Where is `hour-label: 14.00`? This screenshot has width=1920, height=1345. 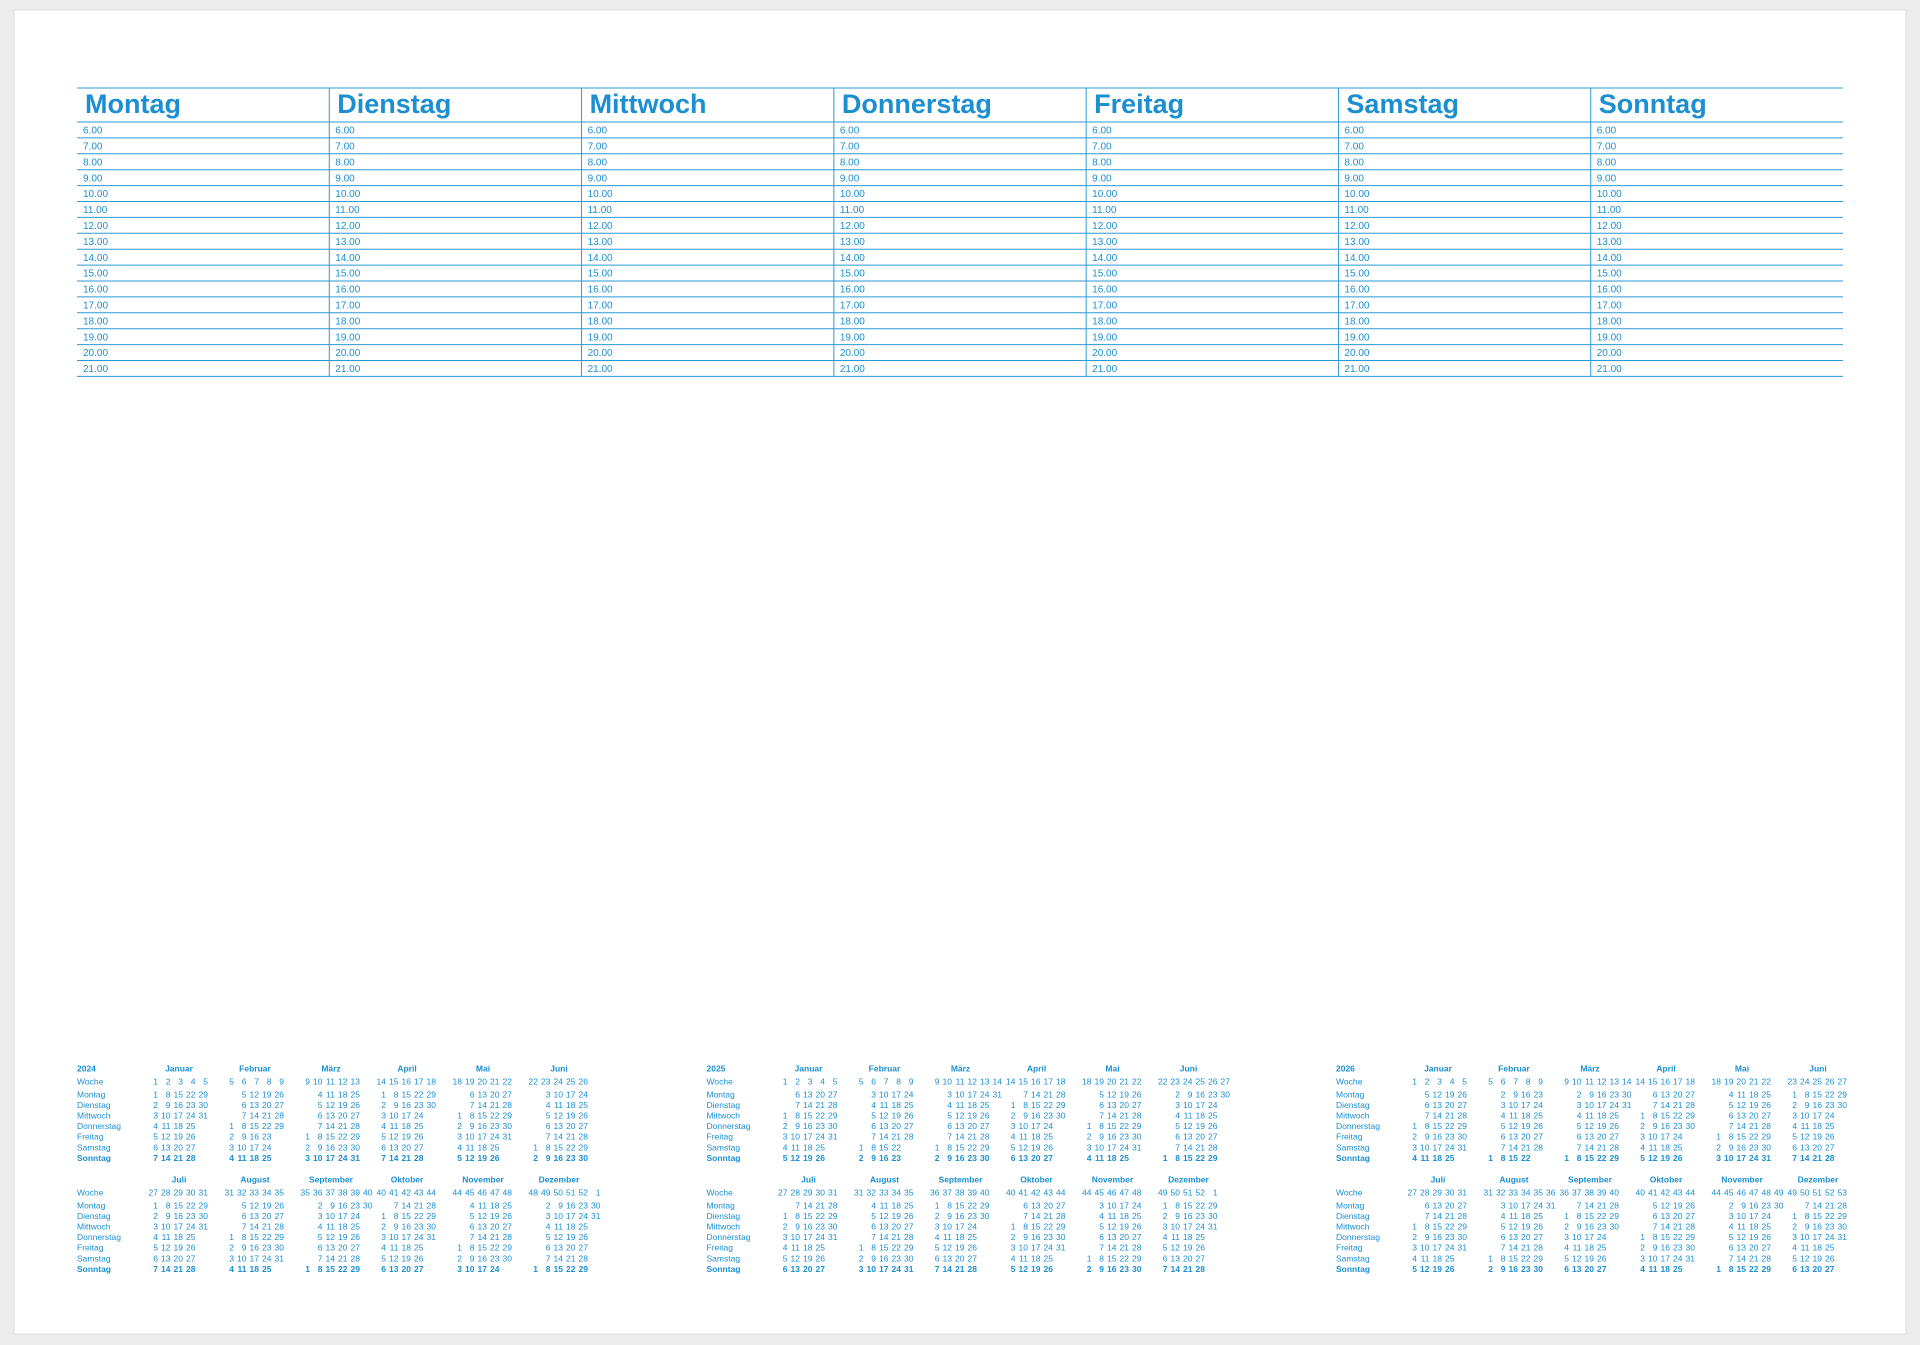 hour-label: 14.00 is located at coordinates (95, 258).